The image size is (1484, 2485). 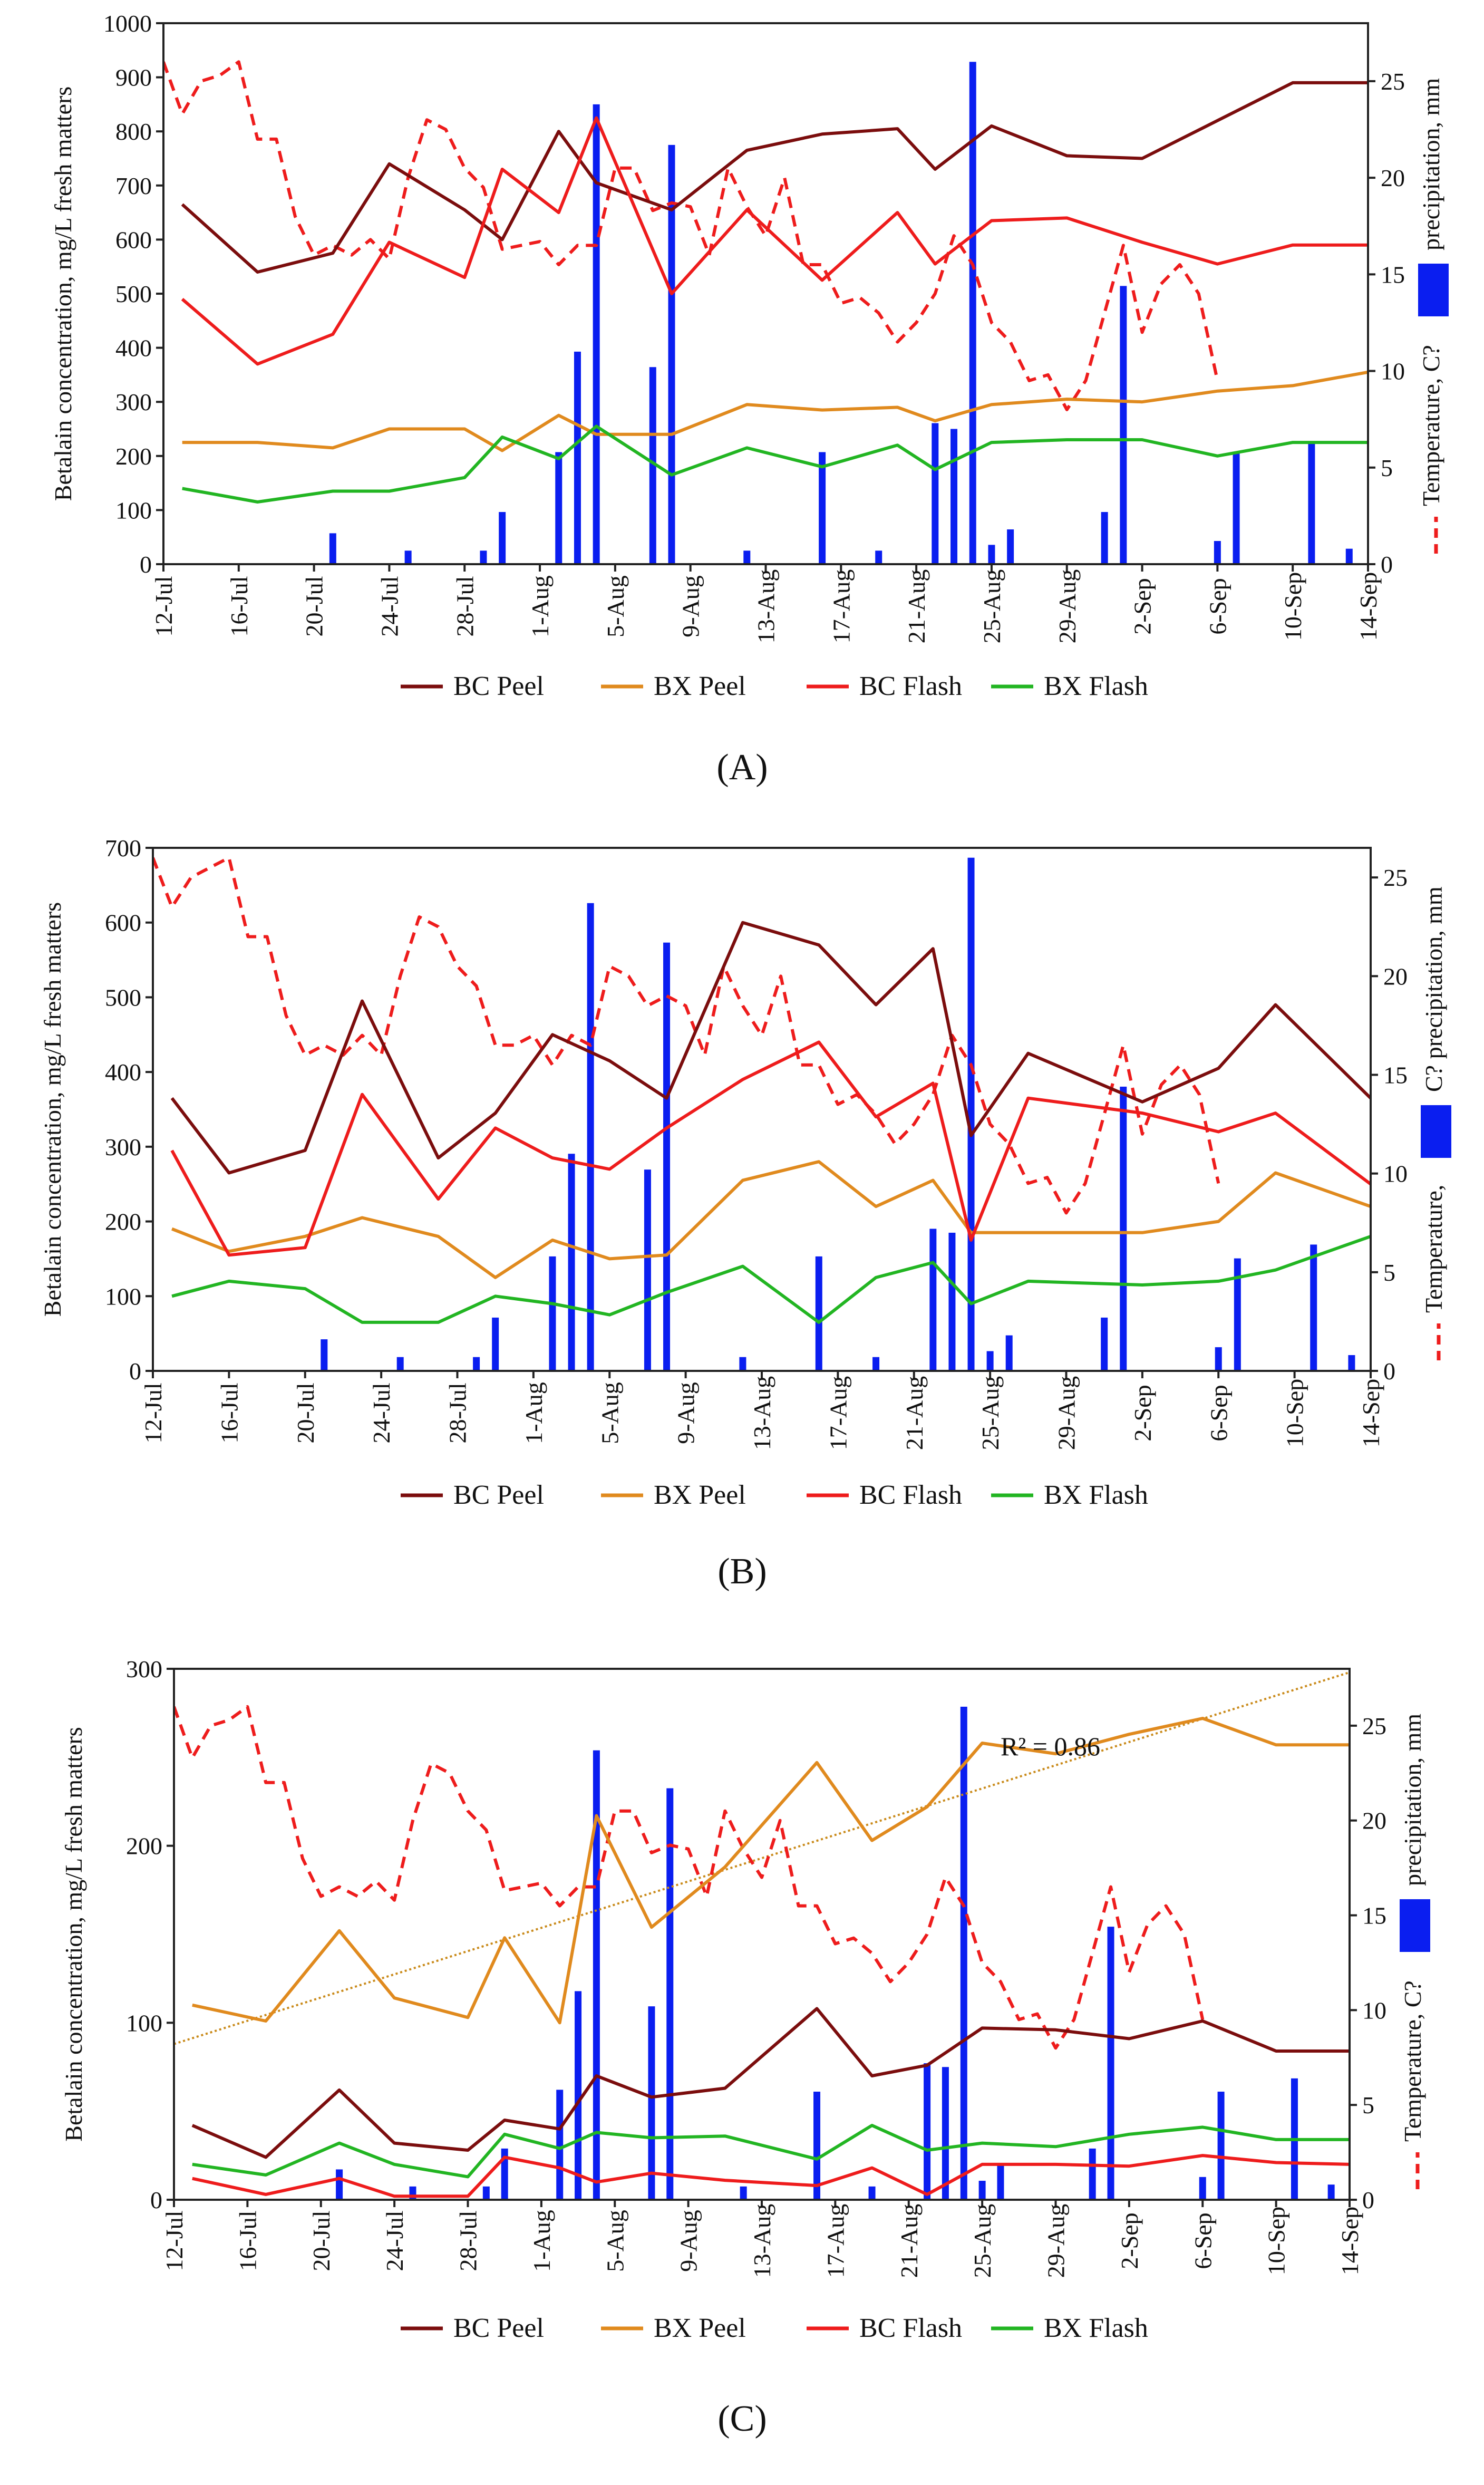 I want to click on y2-axis-title-precipitation: precipitation, mm, so click(x=1412, y=1800).